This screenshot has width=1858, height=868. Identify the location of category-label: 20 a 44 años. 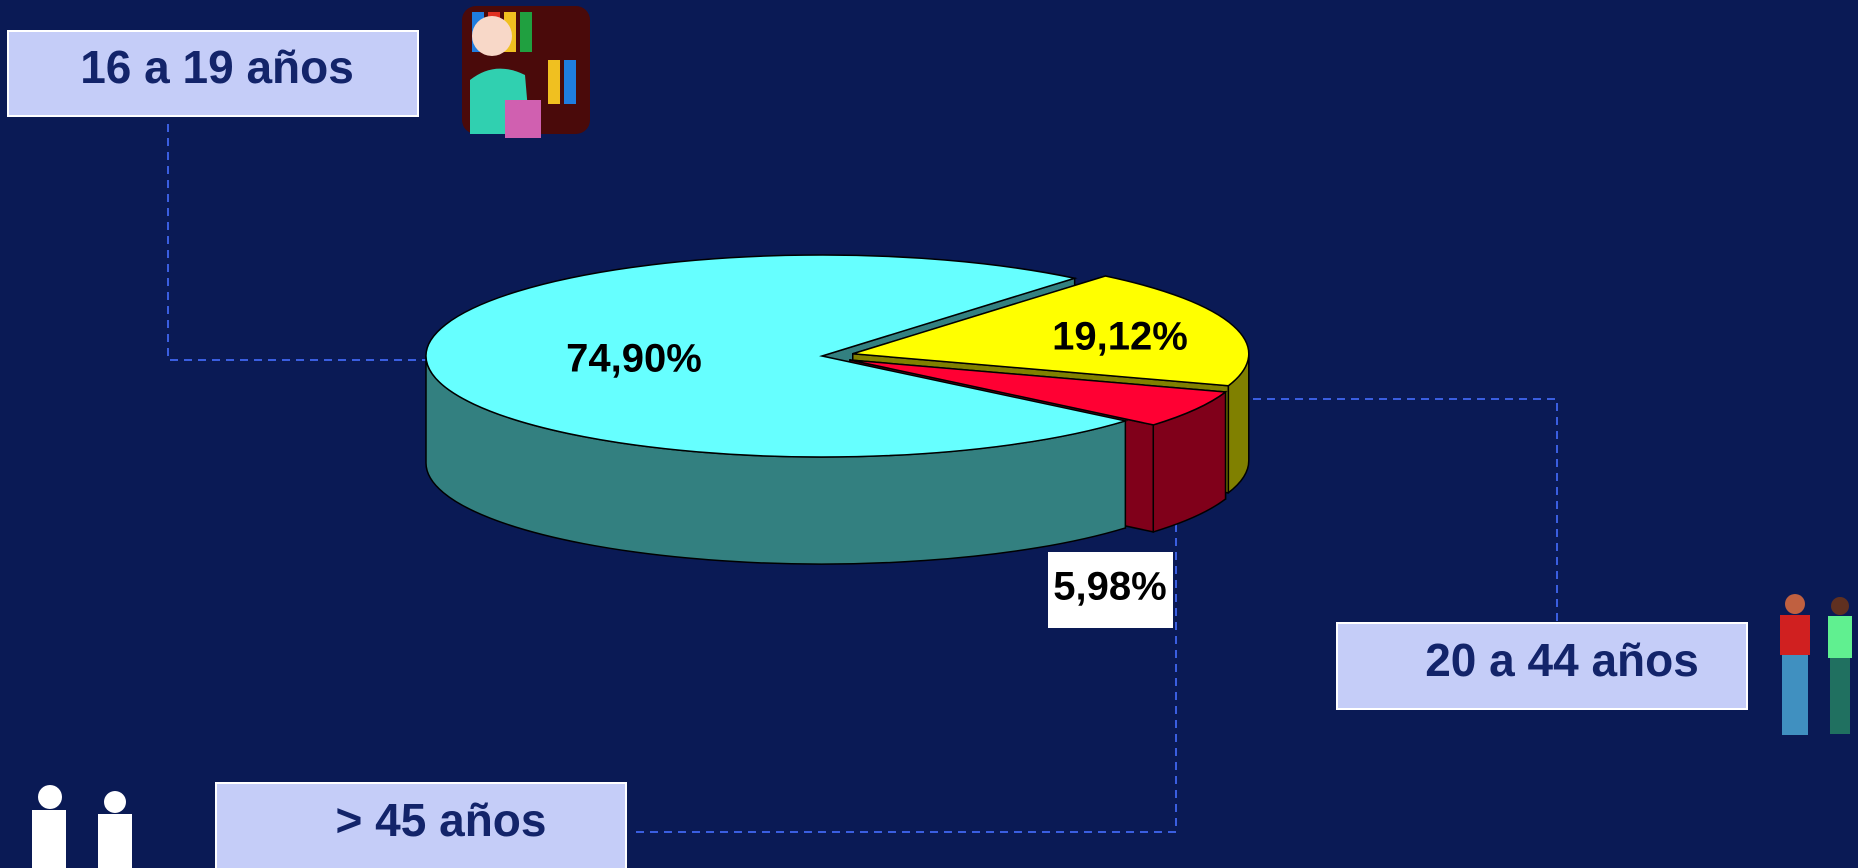
(1562, 660).